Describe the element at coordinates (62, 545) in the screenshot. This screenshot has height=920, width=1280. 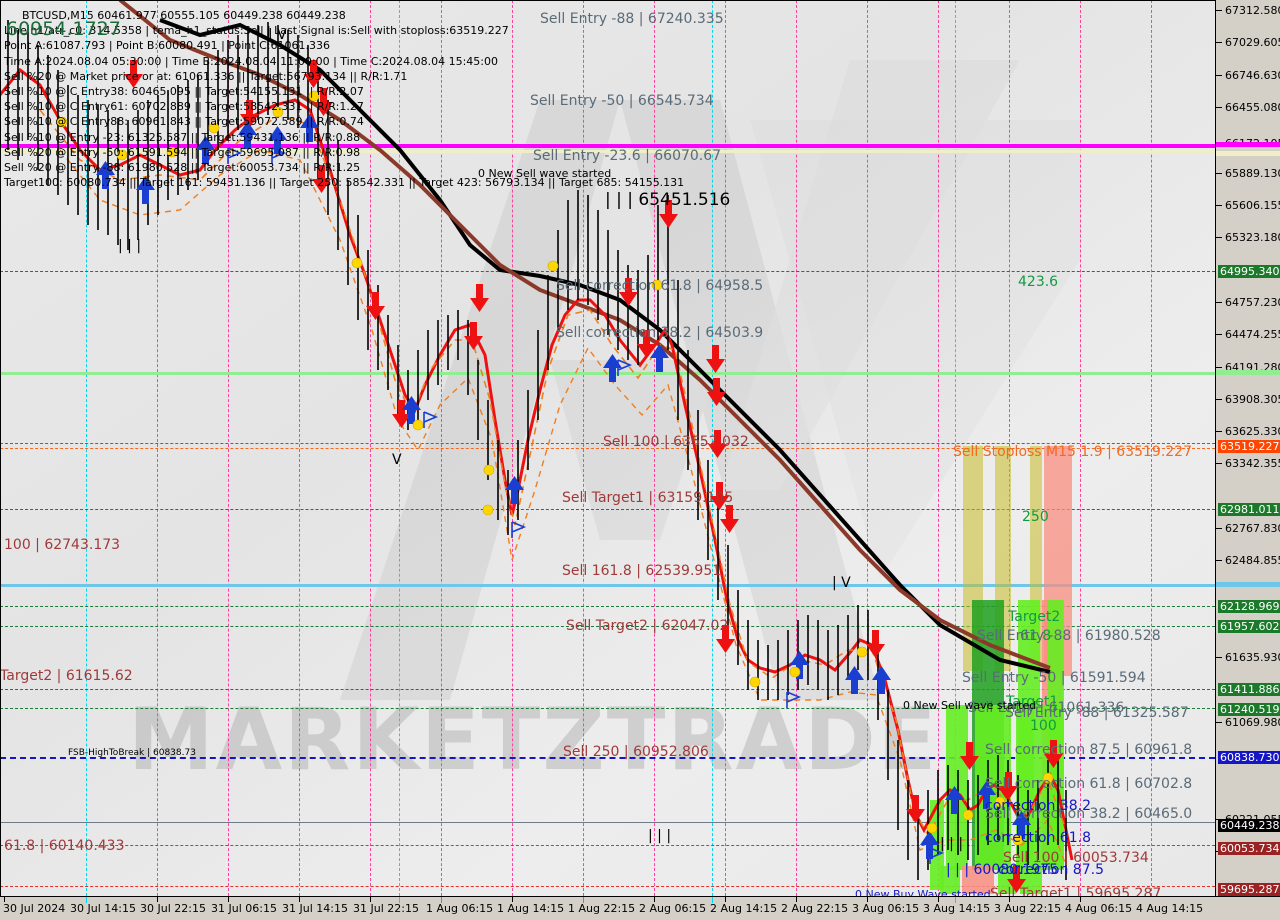
I see `label-left-100: 100 | 62743.173` at that location.